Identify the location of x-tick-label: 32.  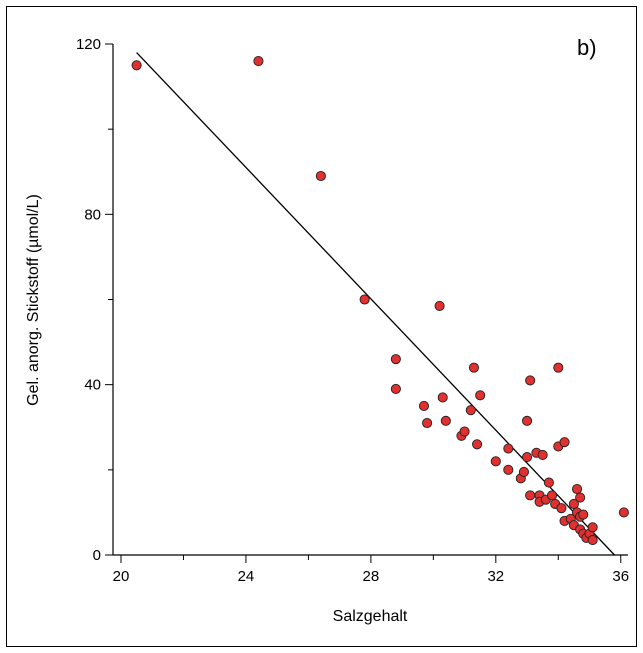
(495, 576).